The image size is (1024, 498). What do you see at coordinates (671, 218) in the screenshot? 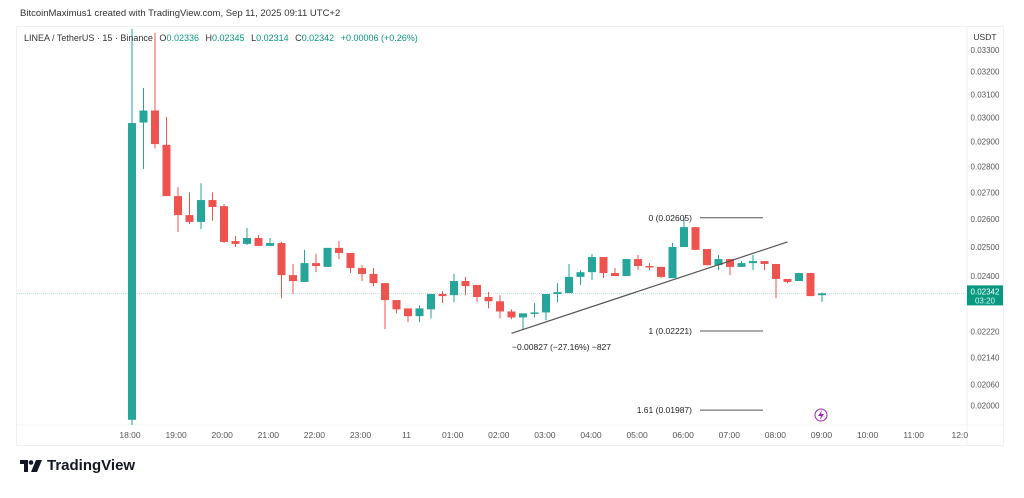
I see `fib-level-label: 0 (0.02605)` at bounding box center [671, 218].